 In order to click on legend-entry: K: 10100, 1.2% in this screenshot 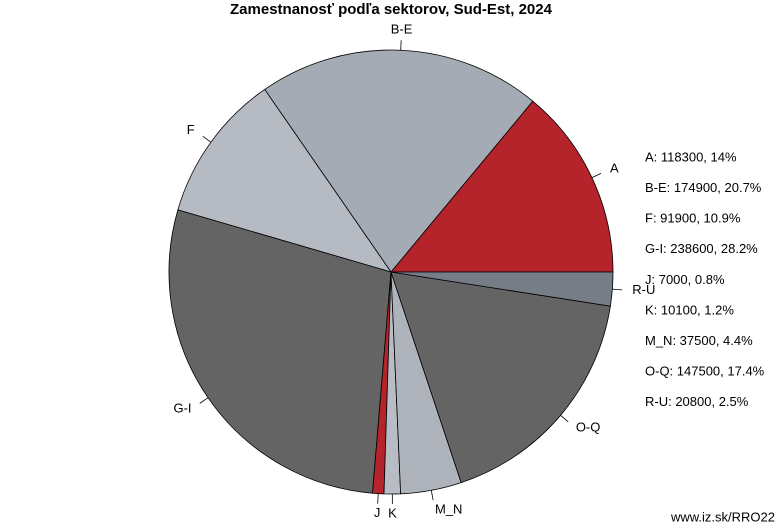, I will do `click(689, 309)`.